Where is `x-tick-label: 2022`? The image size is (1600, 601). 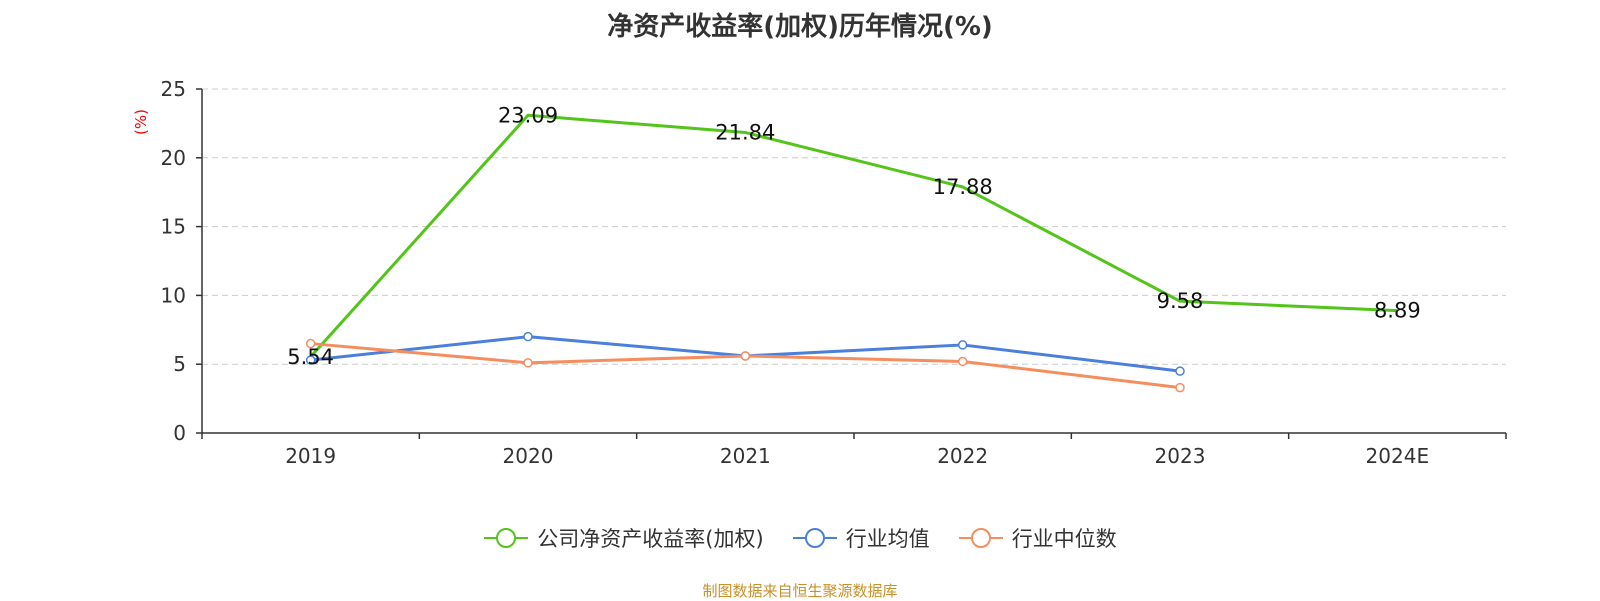 x-tick-label: 2022 is located at coordinates (962, 456).